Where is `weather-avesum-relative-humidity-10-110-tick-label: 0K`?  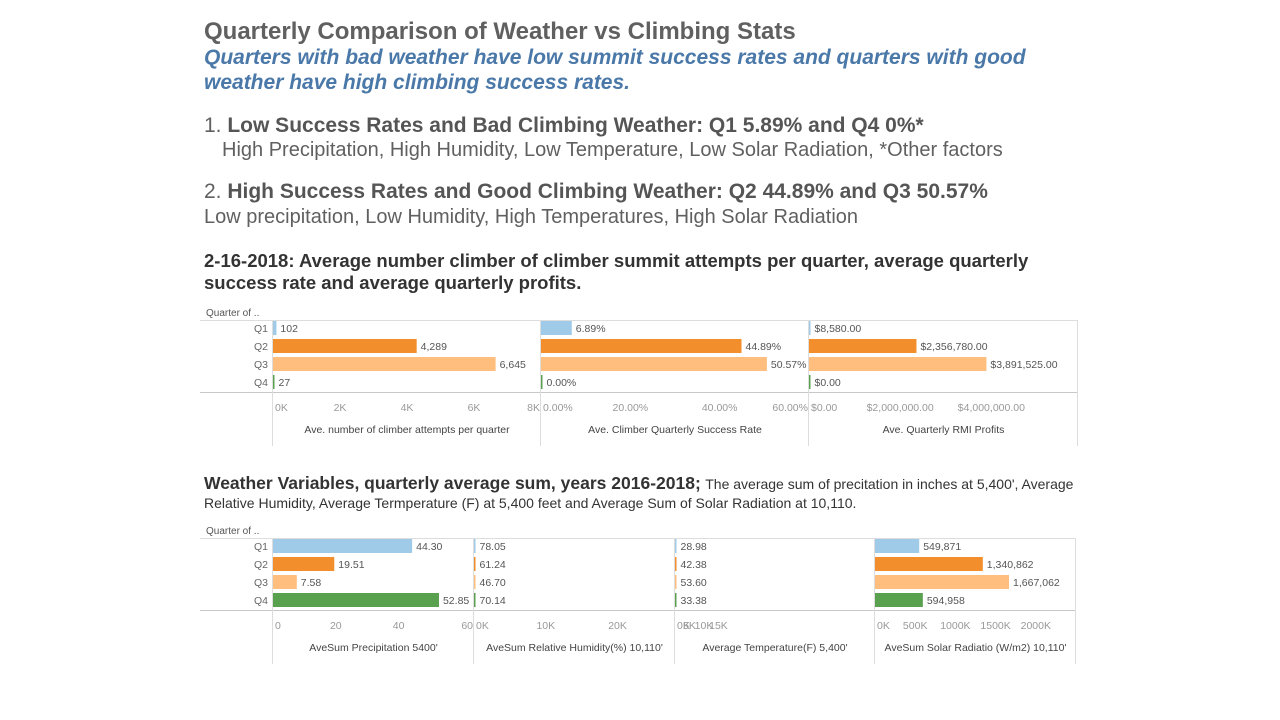
weather-avesum-relative-humidity-10-110-tick-label: 0K is located at coordinates (482, 626).